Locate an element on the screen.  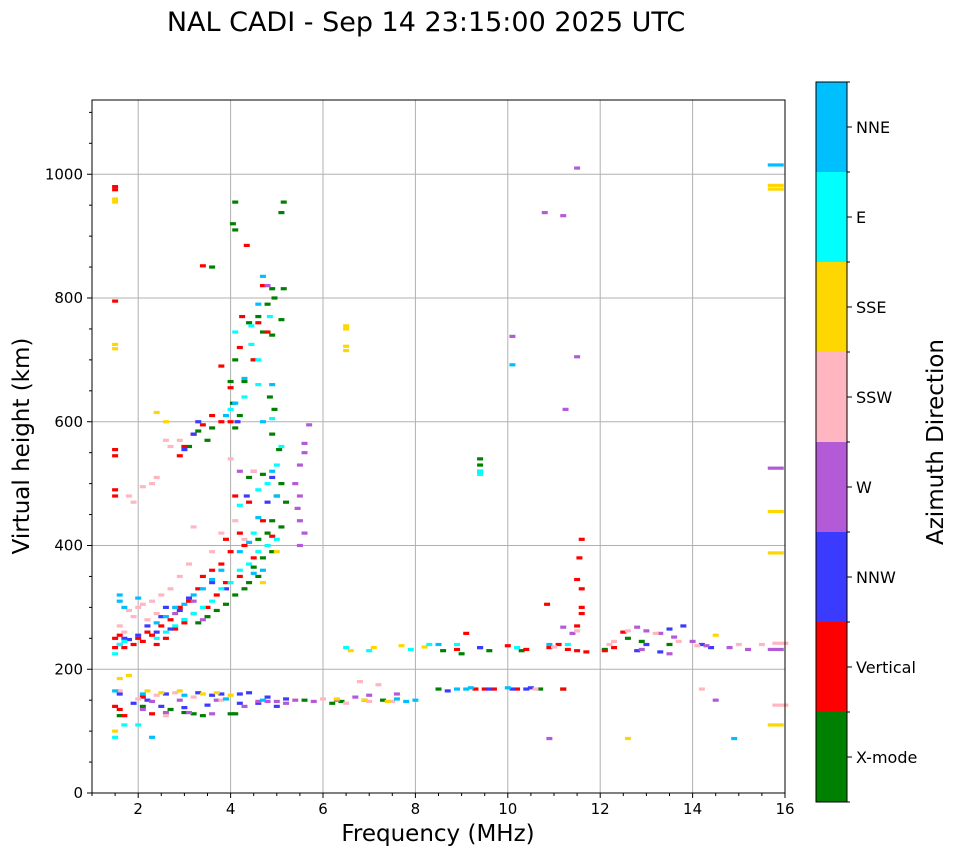
colorbar-swatch-nnw is located at coordinates (831, 577).